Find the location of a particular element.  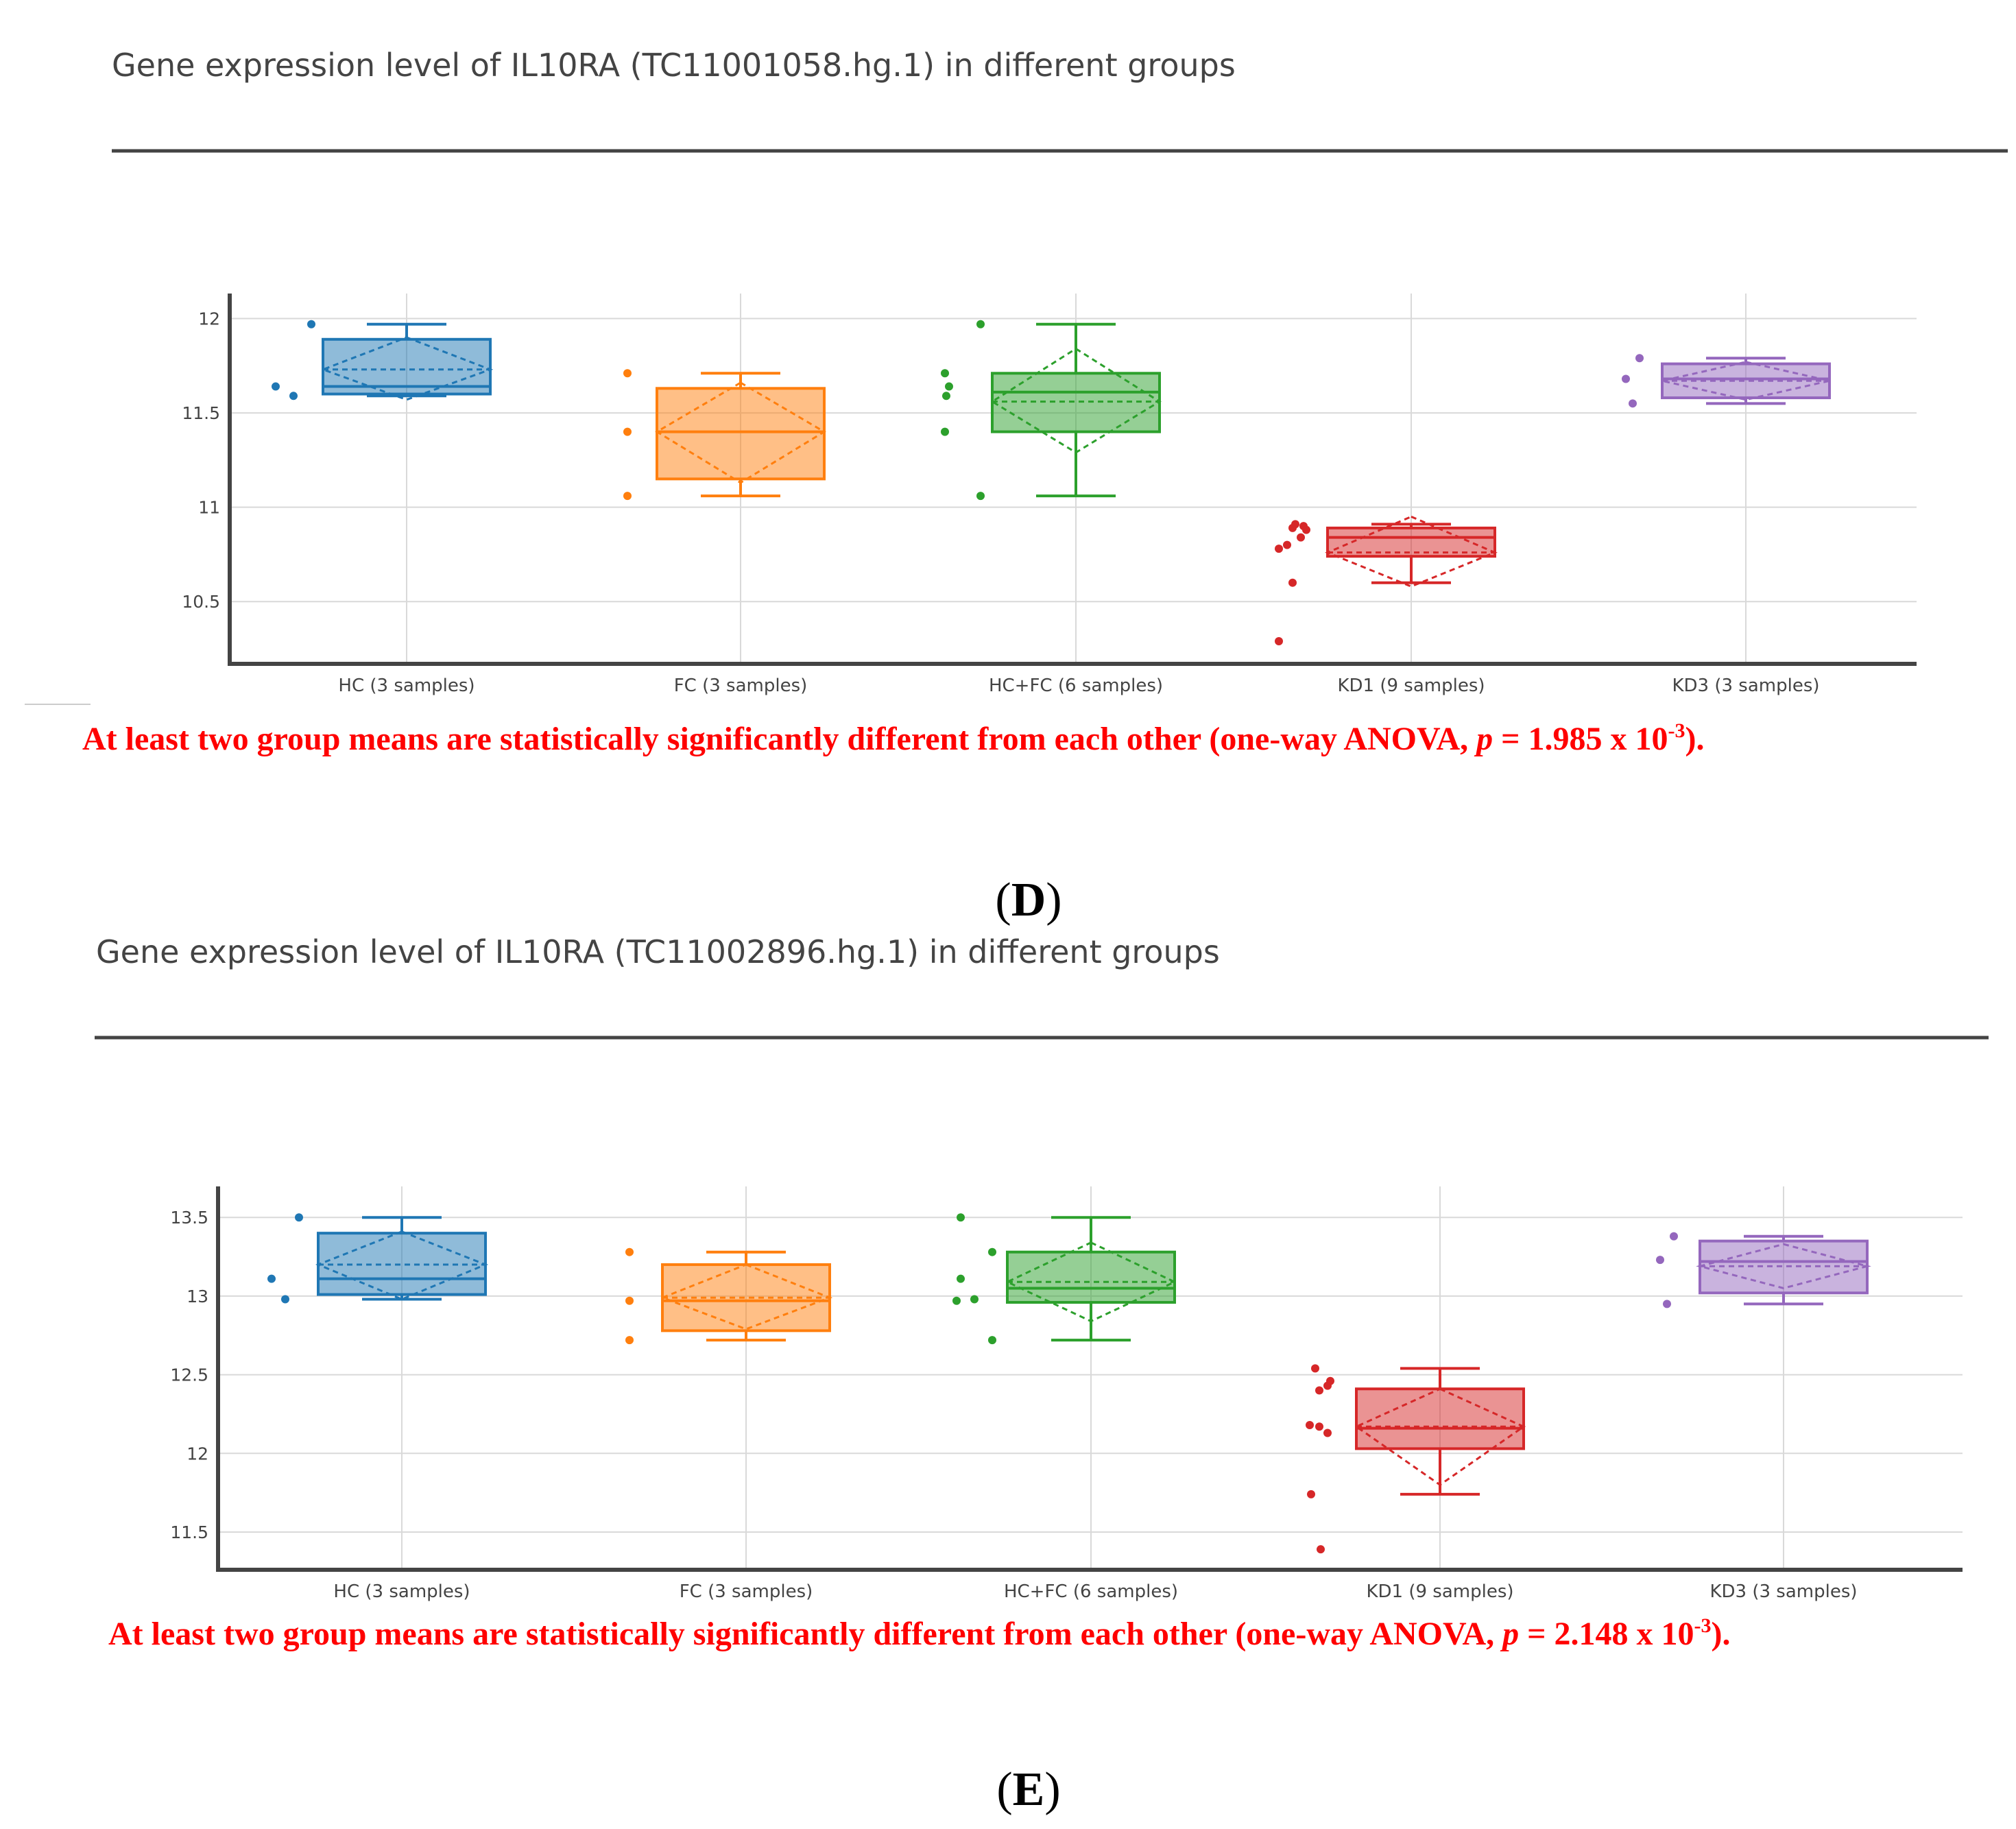

box-kd1 is located at coordinates (1416, 1459).